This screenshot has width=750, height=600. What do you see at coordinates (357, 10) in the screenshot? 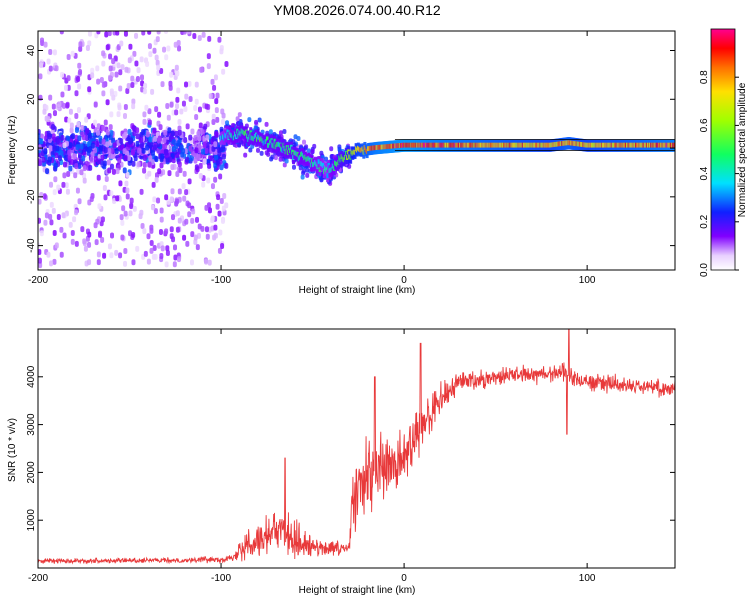
I see `figure-title: YM08.2026.074.00.40.R12` at bounding box center [357, 10].